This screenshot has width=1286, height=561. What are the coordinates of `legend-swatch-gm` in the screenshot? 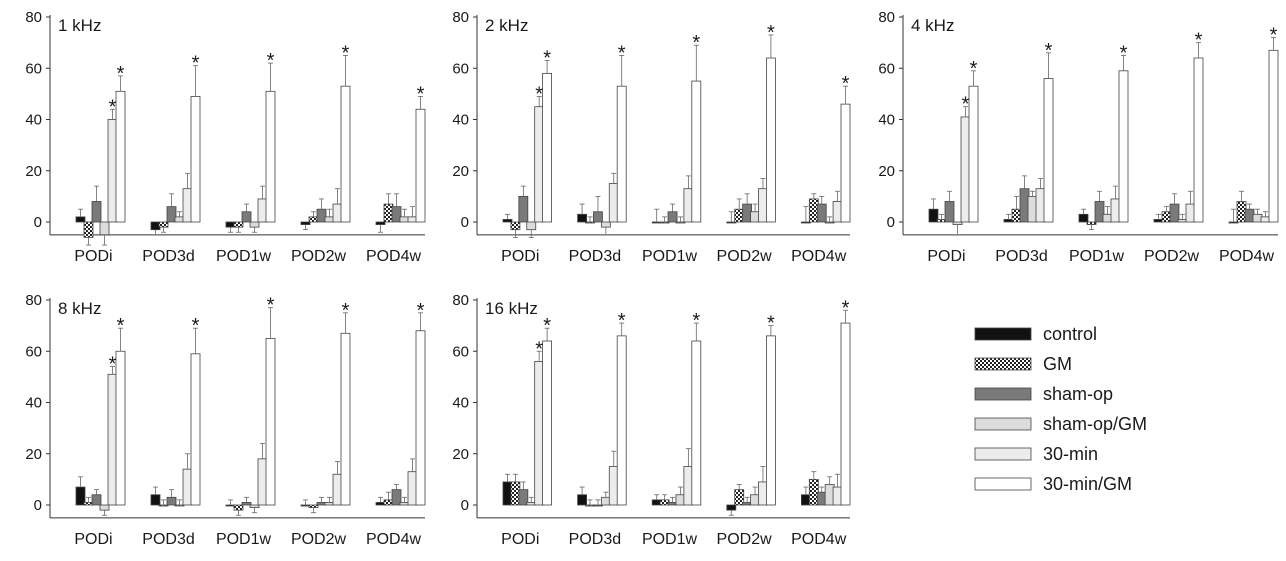 It's located at (1003, 364).